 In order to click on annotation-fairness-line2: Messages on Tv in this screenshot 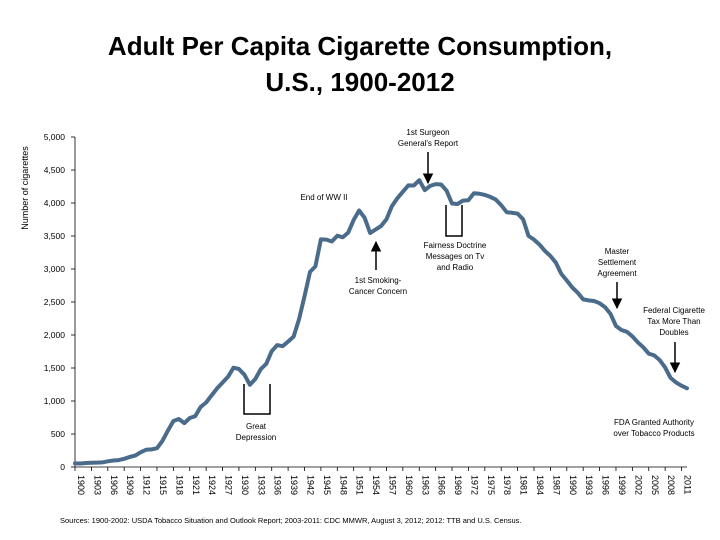, I will do `click(455, 256)`.